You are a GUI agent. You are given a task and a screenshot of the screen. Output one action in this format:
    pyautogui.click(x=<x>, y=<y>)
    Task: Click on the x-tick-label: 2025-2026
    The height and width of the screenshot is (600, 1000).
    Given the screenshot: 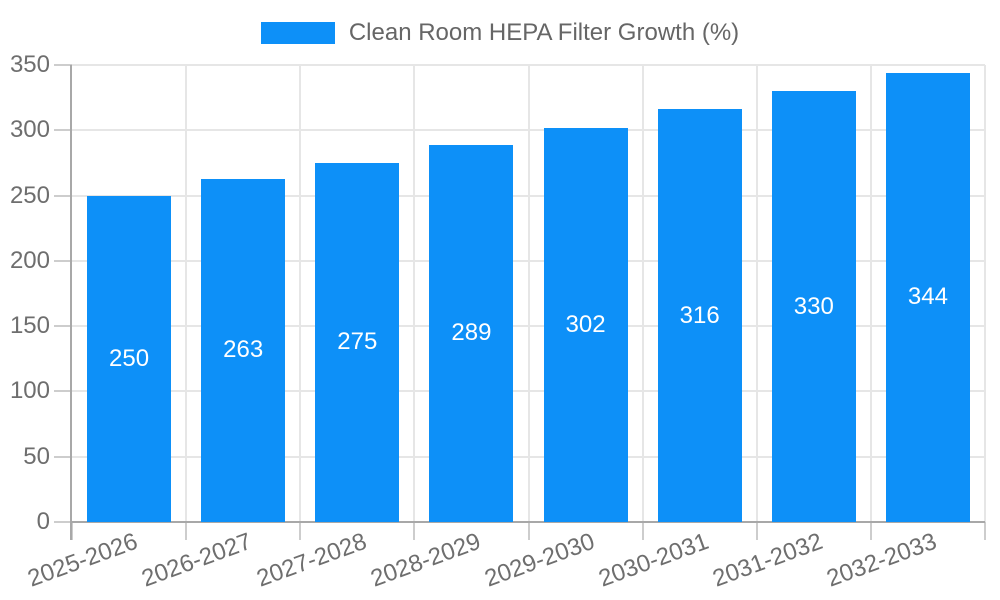 What is the action you would take?
    pyautogui.click(x=83, y=560)
    